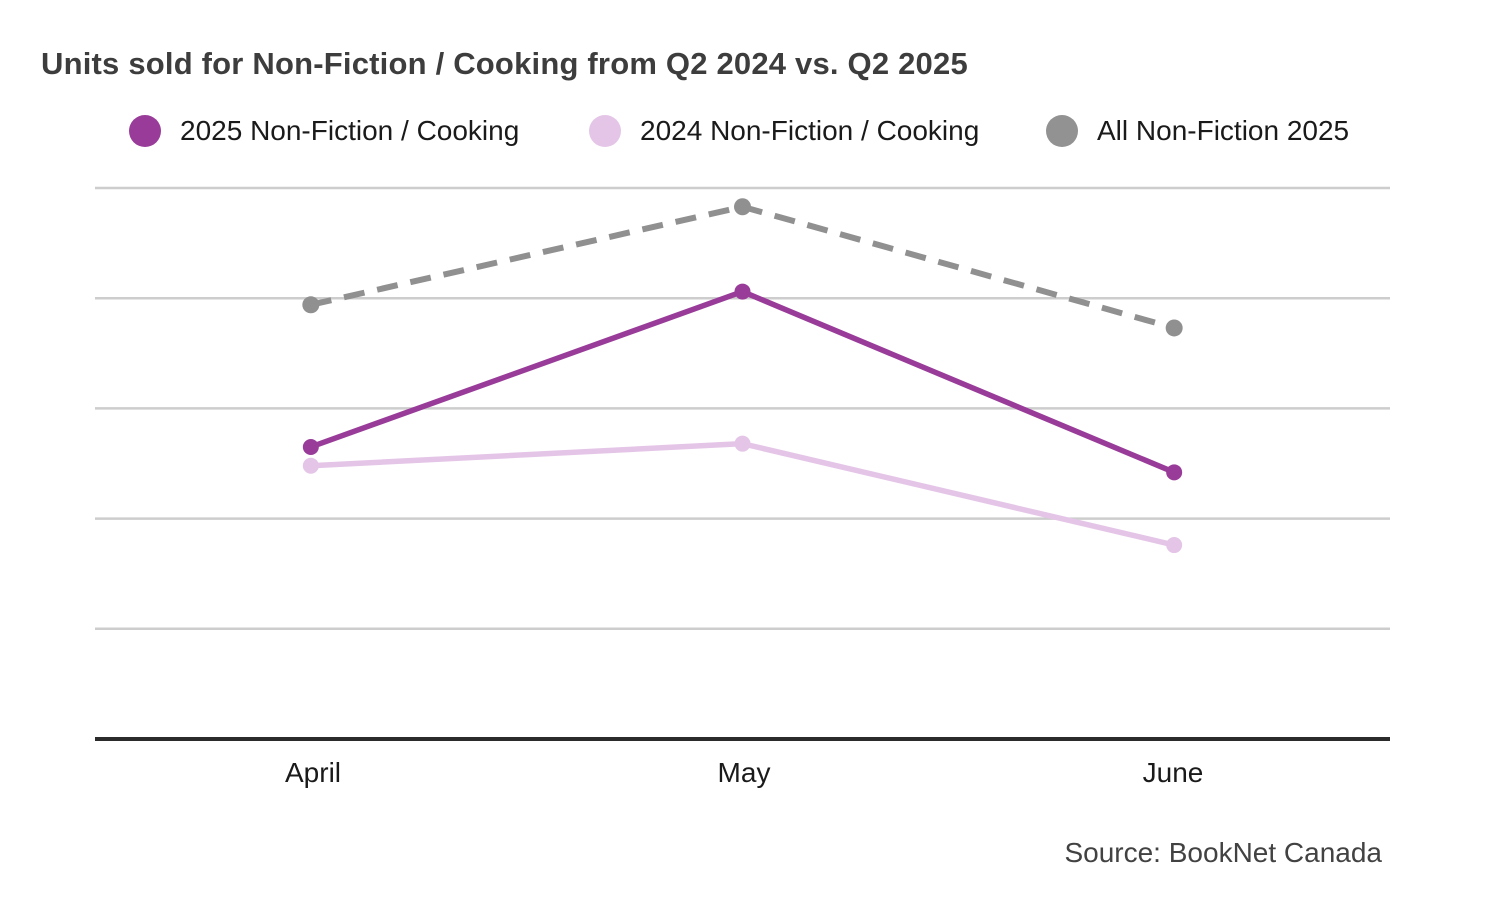  What do you see at coordinates (742, 267) in the screenshot?
I see `series-line-all-nonfiction` at bounding box center [742, 267].